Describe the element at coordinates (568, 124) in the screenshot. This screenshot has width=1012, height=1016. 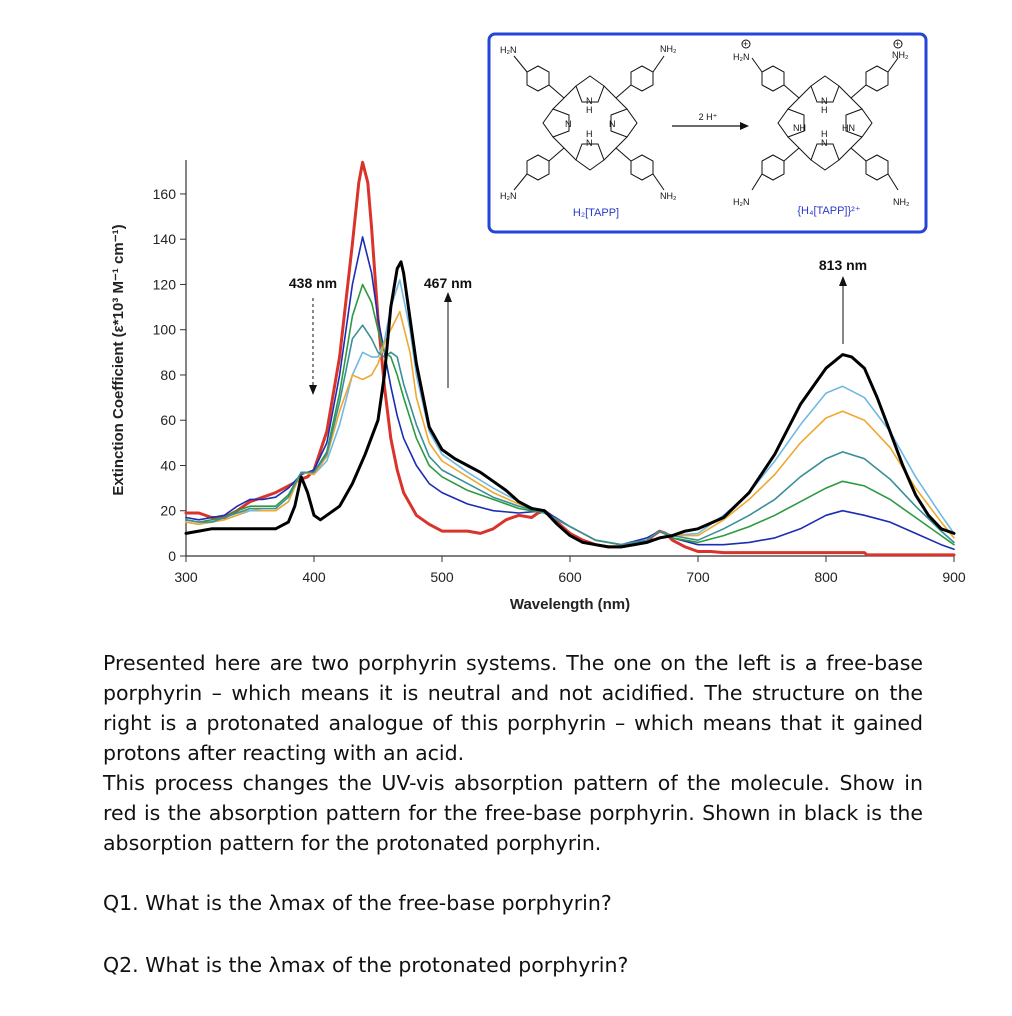
I see `free-base-ring-n-left: N` at that location.